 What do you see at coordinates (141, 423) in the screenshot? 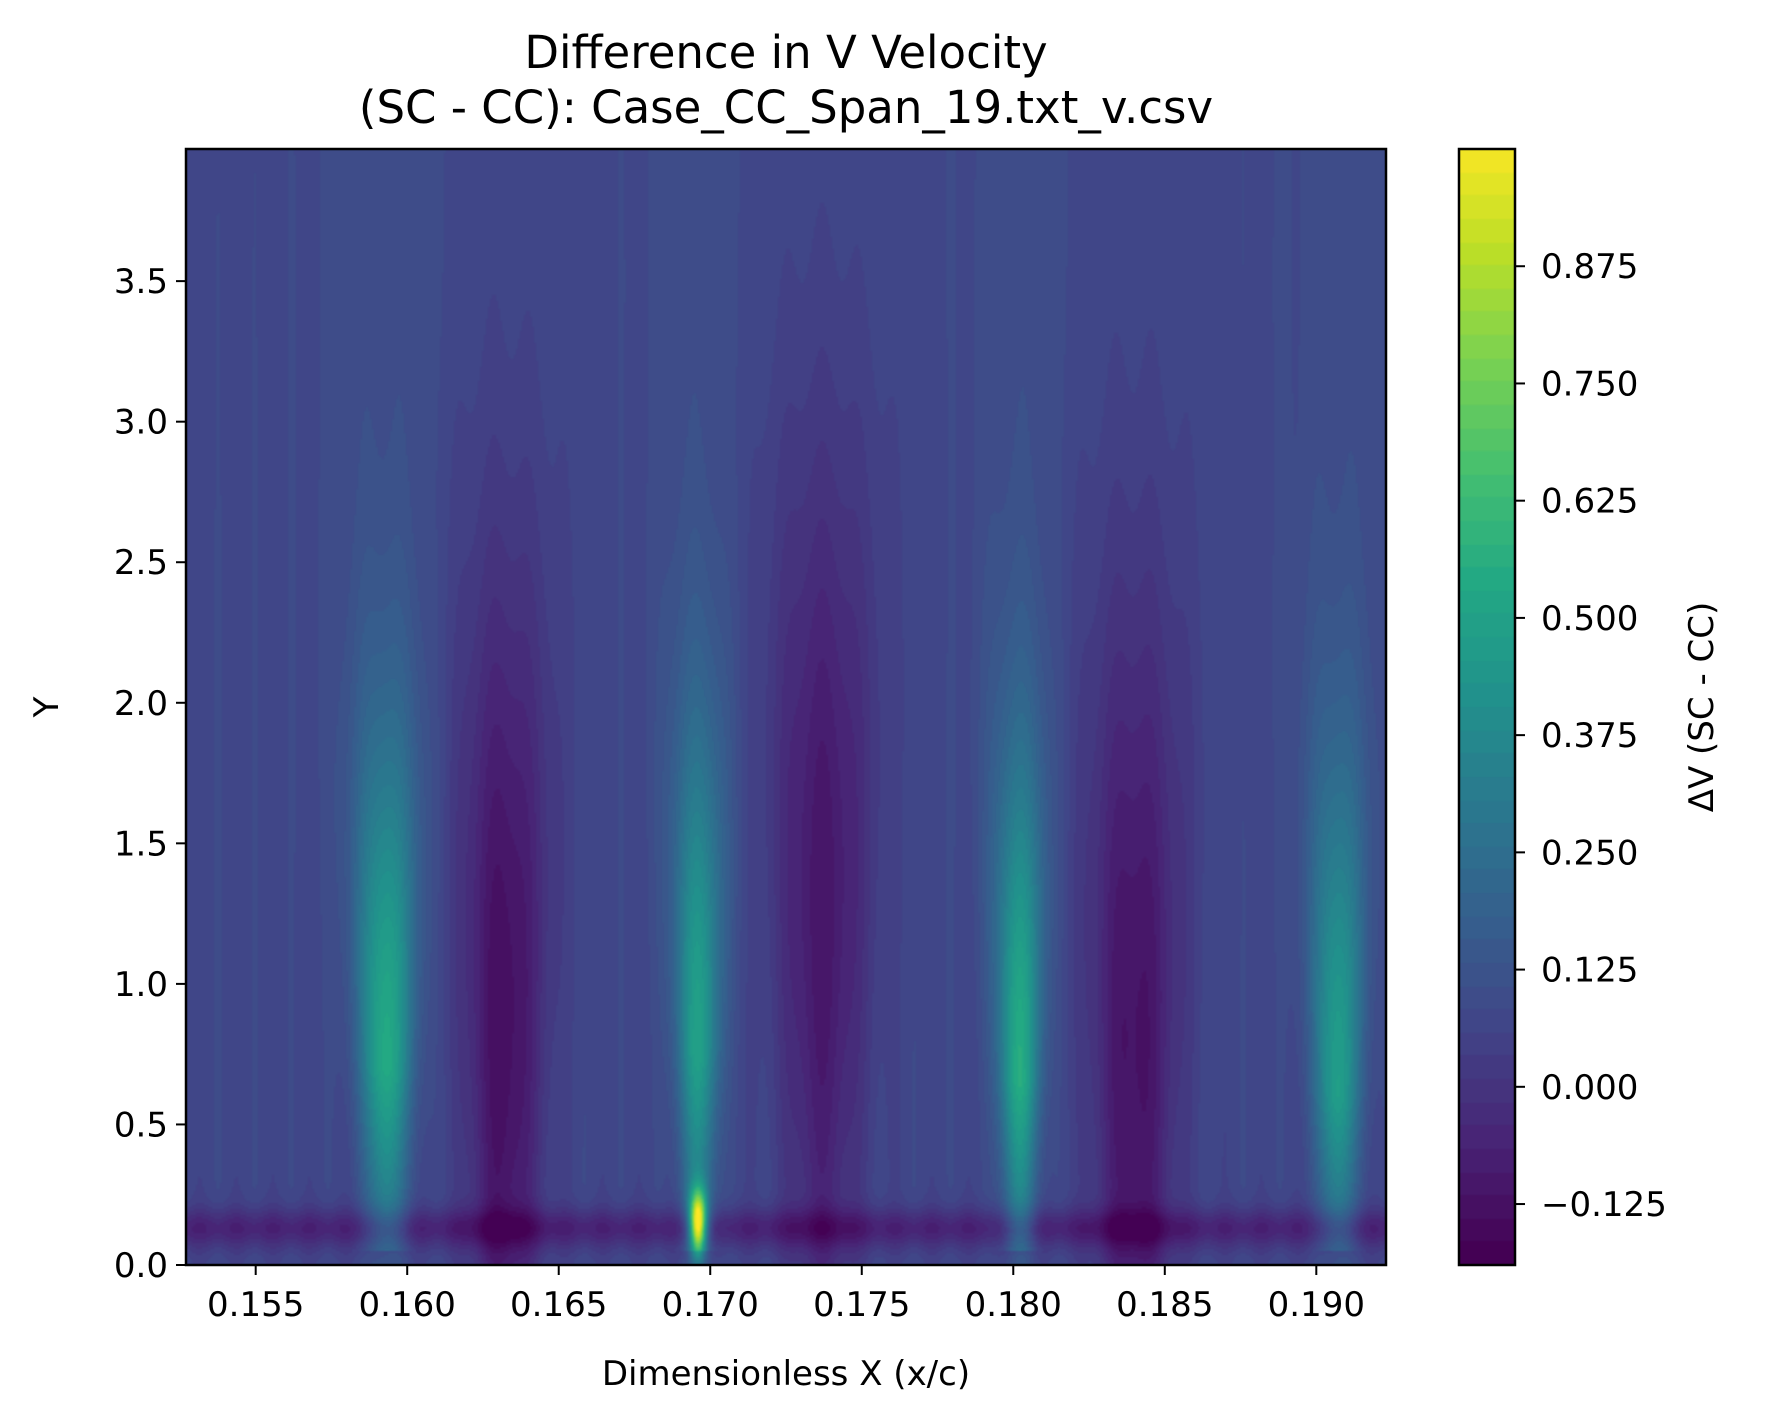
I see `y-tick-label: 3.0` at bounding box center [141, 423].